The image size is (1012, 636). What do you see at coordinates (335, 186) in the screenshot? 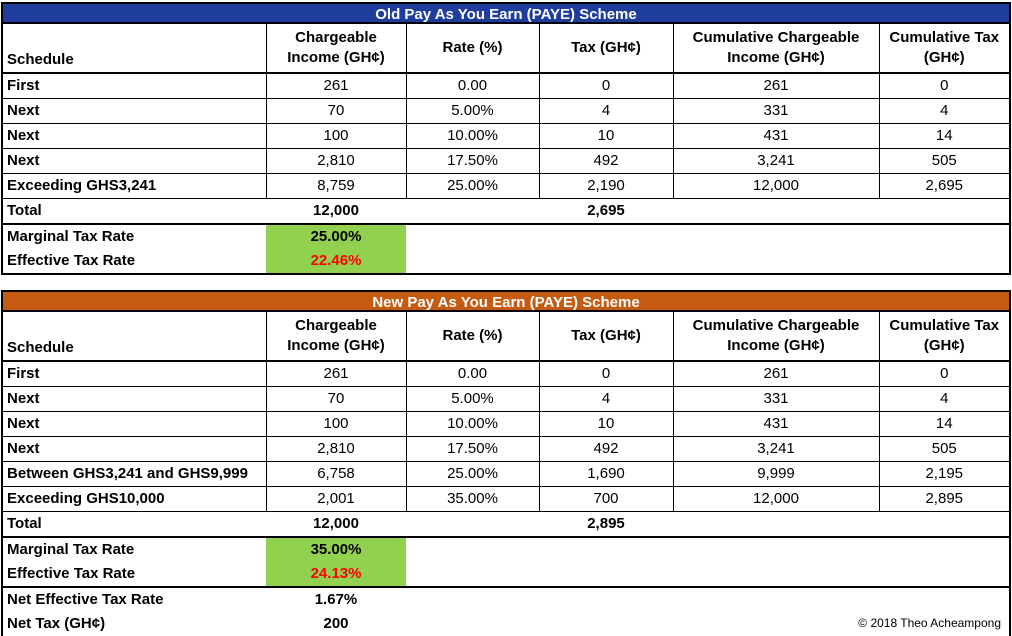
I see `row-cell: 8,759` at bounding box center [335, 186].